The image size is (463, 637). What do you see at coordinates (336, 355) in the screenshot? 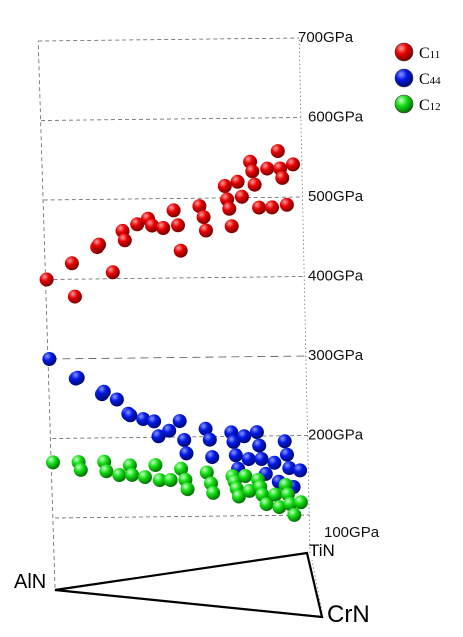
I see `z-tick-label: 300GPa` at bounding box center [336, 355].